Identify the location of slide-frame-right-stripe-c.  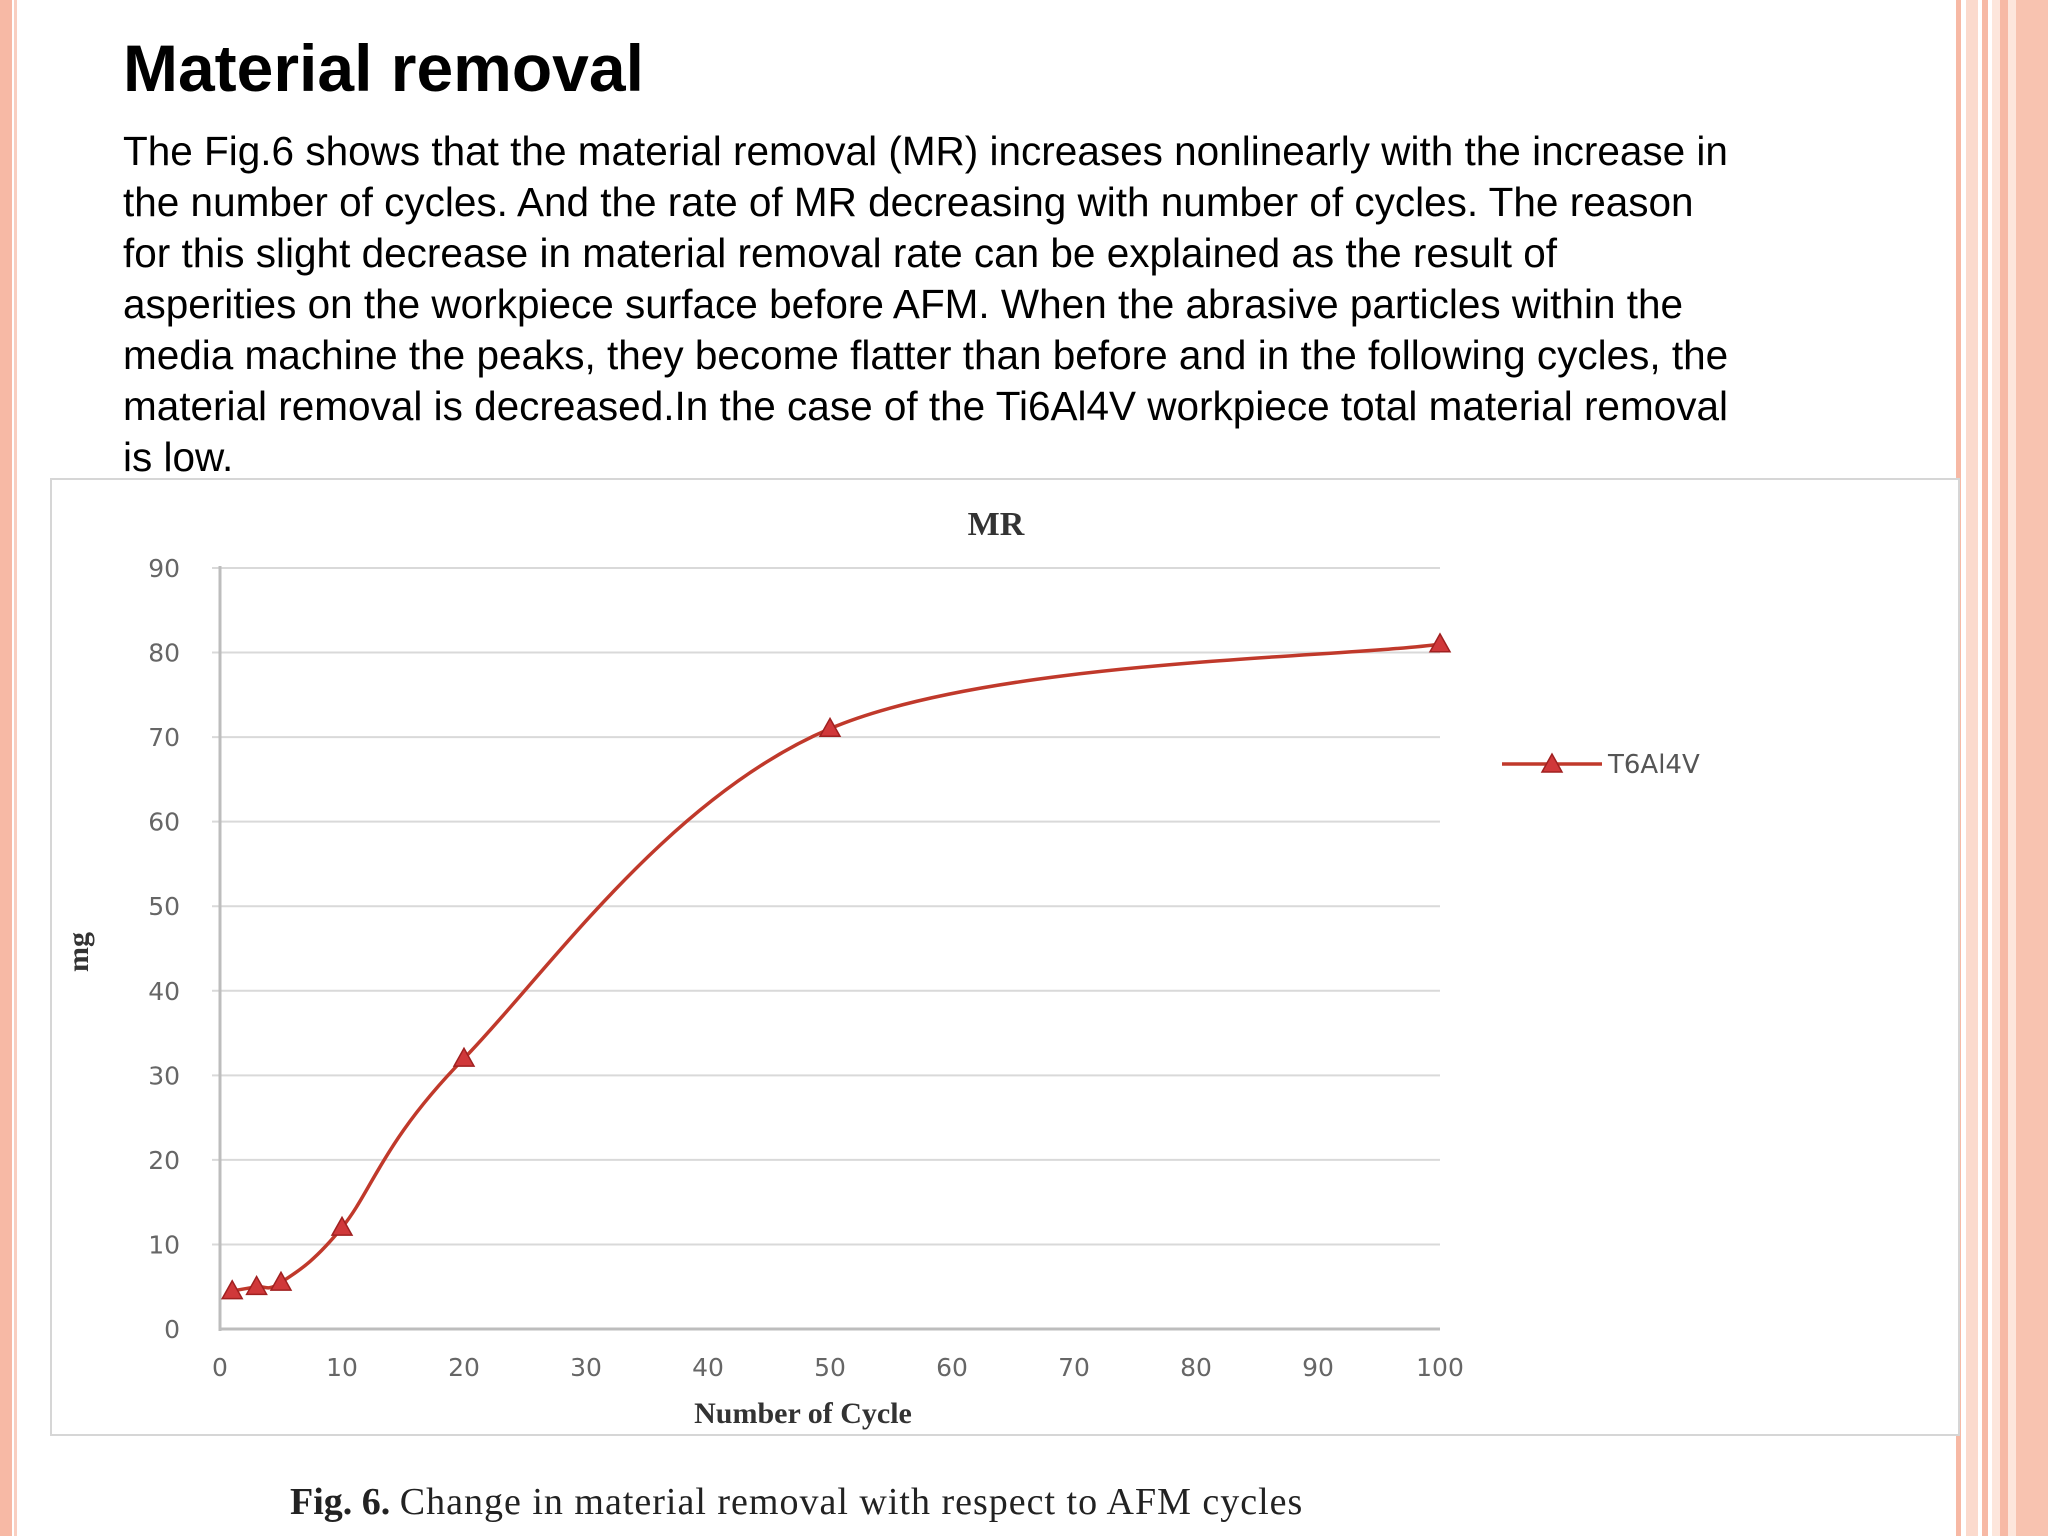
(1985, 768).